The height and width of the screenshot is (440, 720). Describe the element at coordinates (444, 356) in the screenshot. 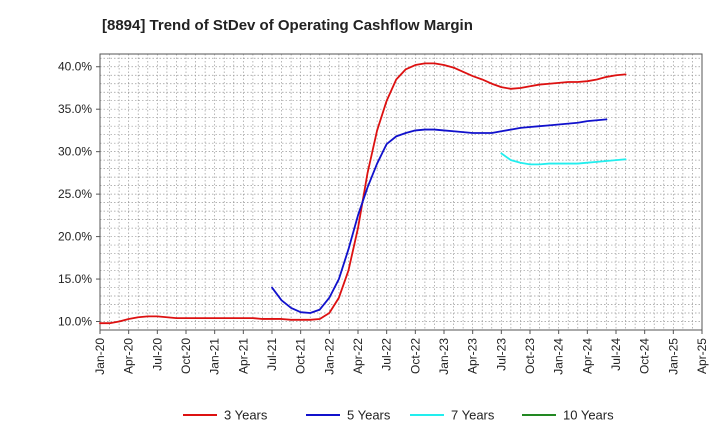

I see `x-tick-label: Jan-23` at that location.